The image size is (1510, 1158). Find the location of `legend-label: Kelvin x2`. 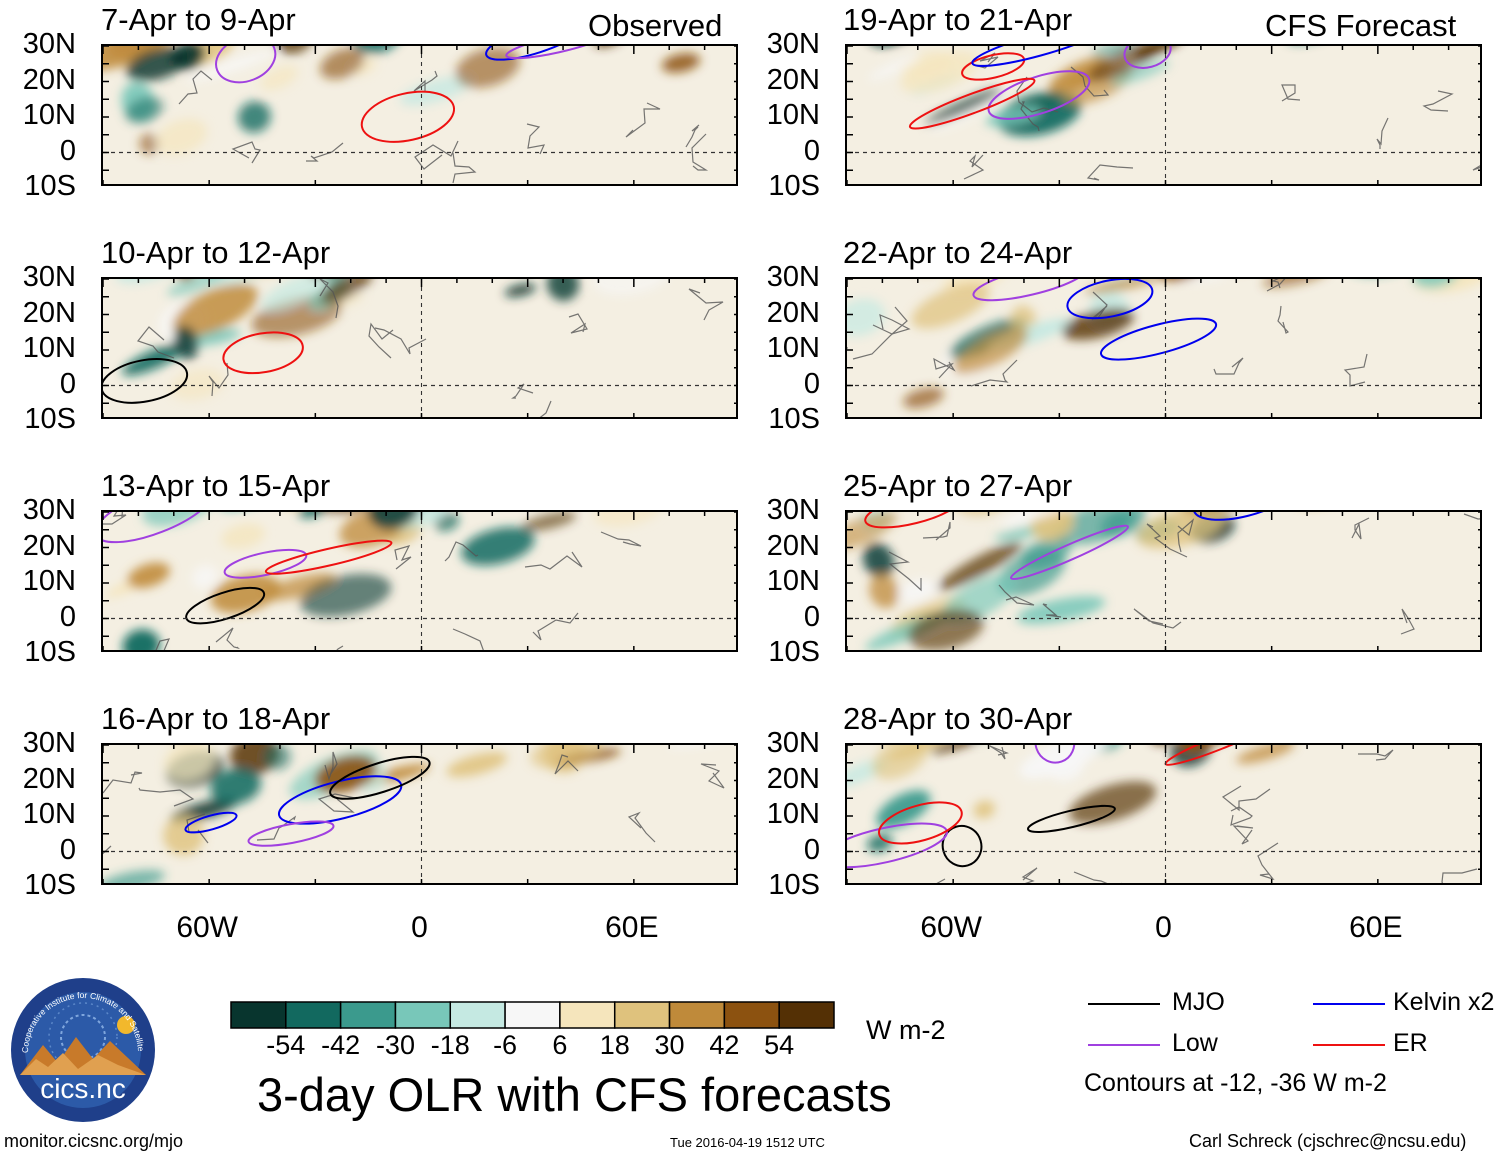

legend-label: Kelvin x2 is located at coordinates (1444, 1002).